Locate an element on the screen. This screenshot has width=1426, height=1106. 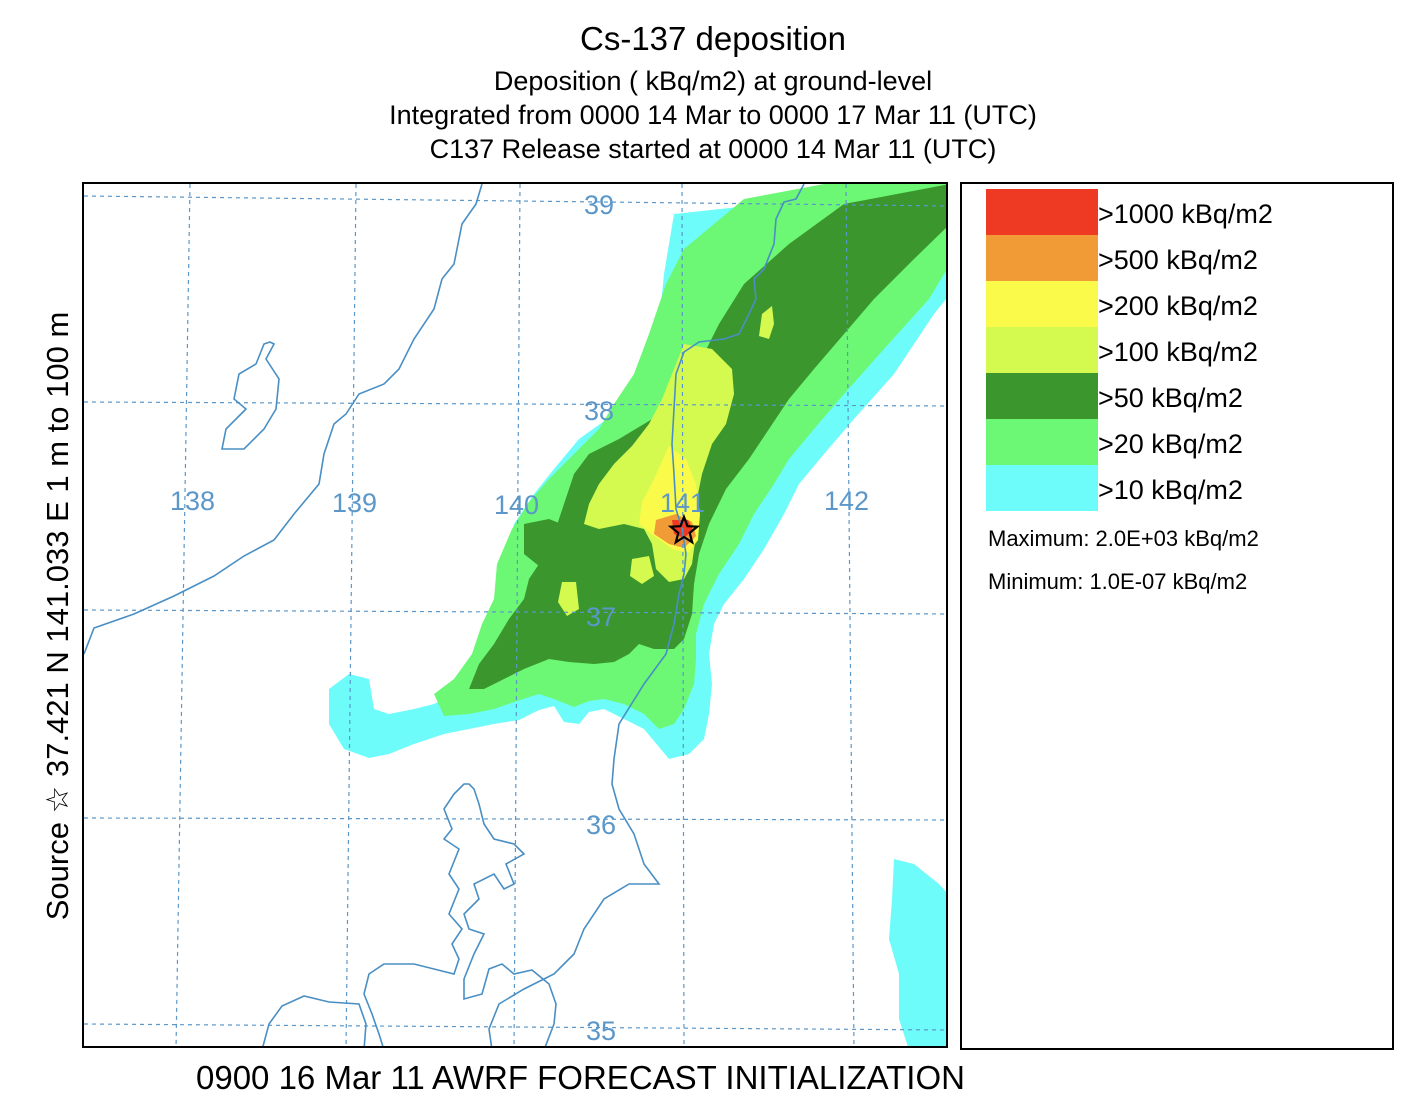
legend-item: >200 kBq/m2 is located at coordinates (1186, 304).